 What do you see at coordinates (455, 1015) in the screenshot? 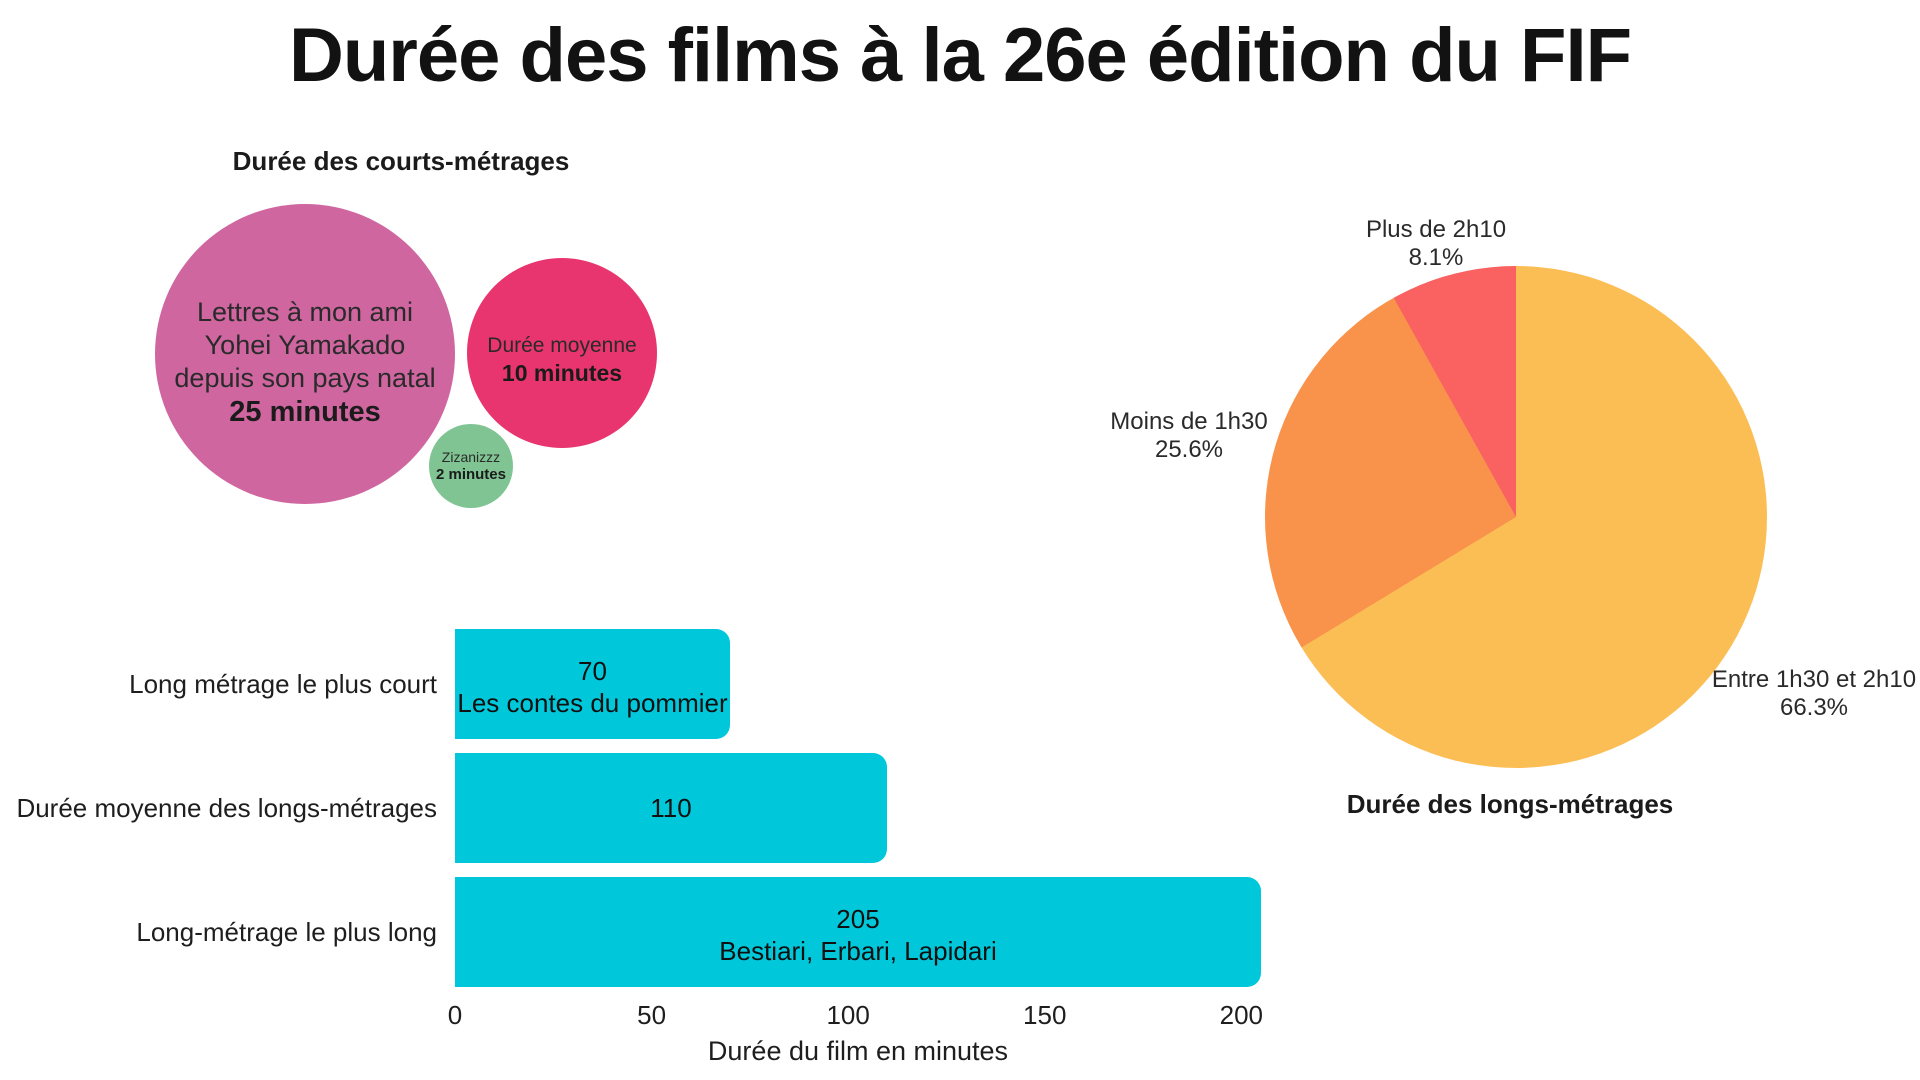
I see `x-tick-label: 0` at bounding box center [455, 1015].